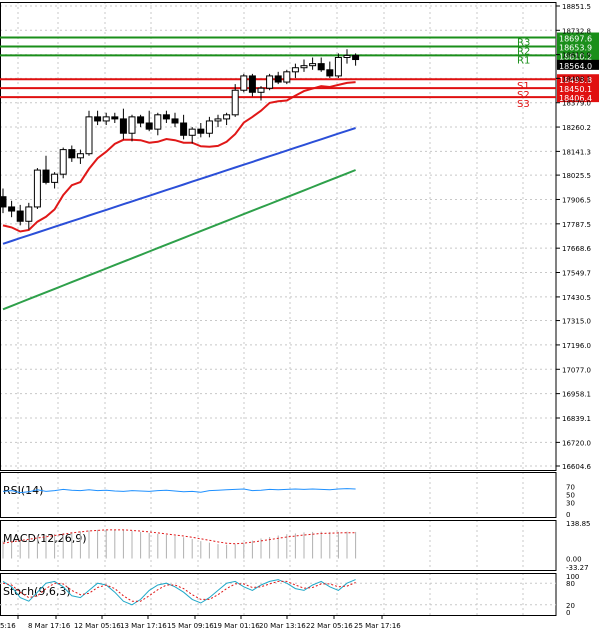  I want to click on macd-signal-line, so click(179, 537).